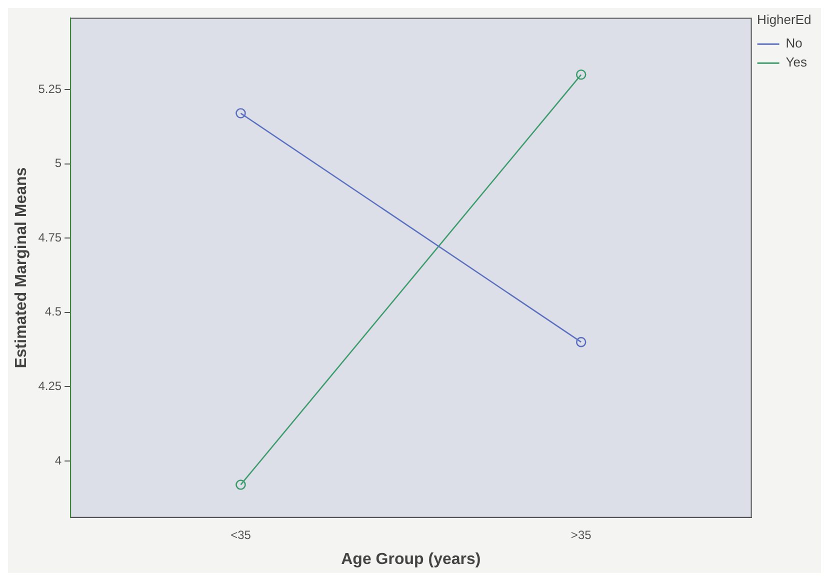 The width and height of the screenshot is (829, 581). What do you see at coordinates (581, 535) in the screenshot?
I see `x-tick-label: >35` at bounding box center [581, 535].